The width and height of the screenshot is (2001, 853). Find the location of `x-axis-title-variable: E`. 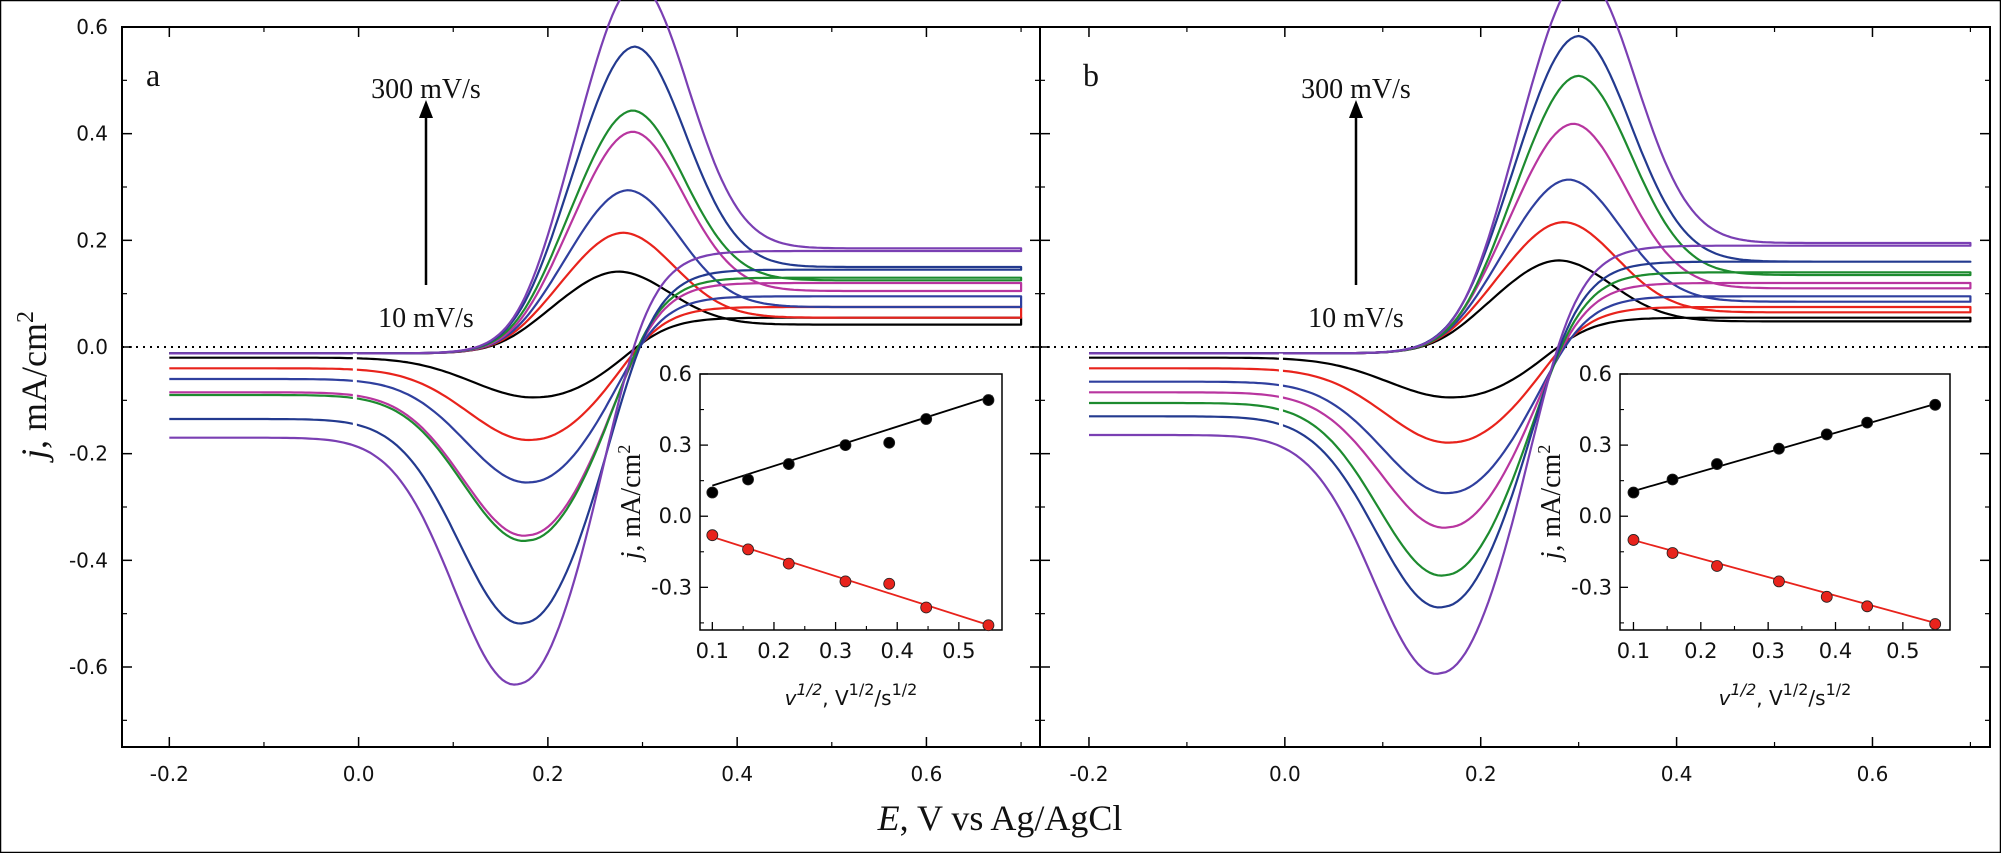

x-axis-title-variable: E is located at coordinates (888, 818).